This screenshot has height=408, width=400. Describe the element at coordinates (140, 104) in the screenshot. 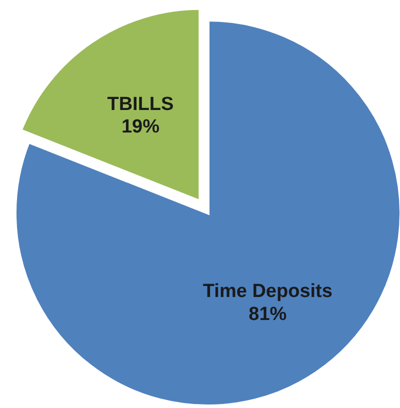

I see `slice-label: TBILLS` at that location.